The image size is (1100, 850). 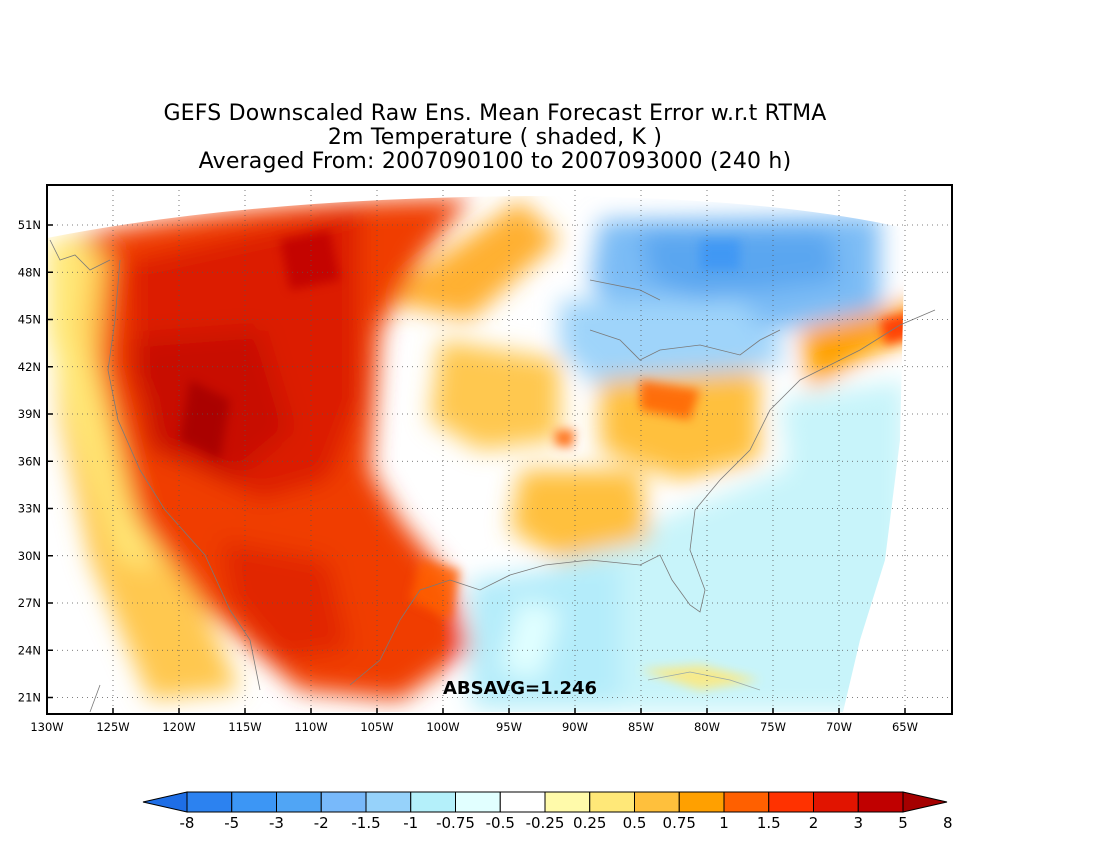 What do you see at coordinates (29, 461) in the screenshot?
I see `y-tick-label: 36N` at bounding box center [29, 461].